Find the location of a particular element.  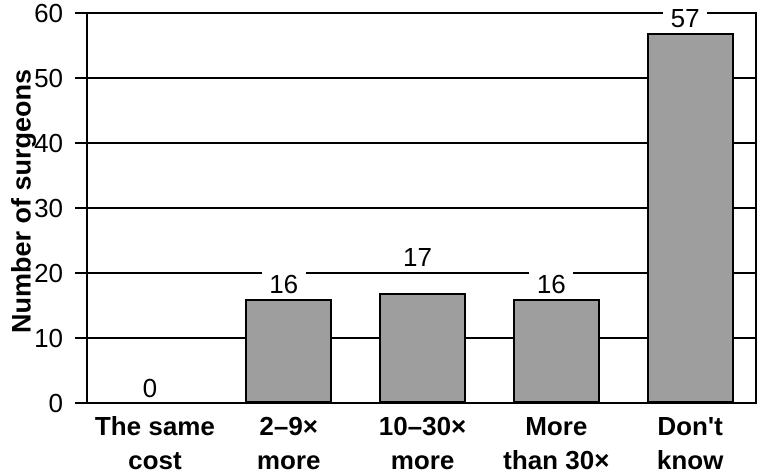

y-tick-label-20: 20 is located at coordinates (48, 273).